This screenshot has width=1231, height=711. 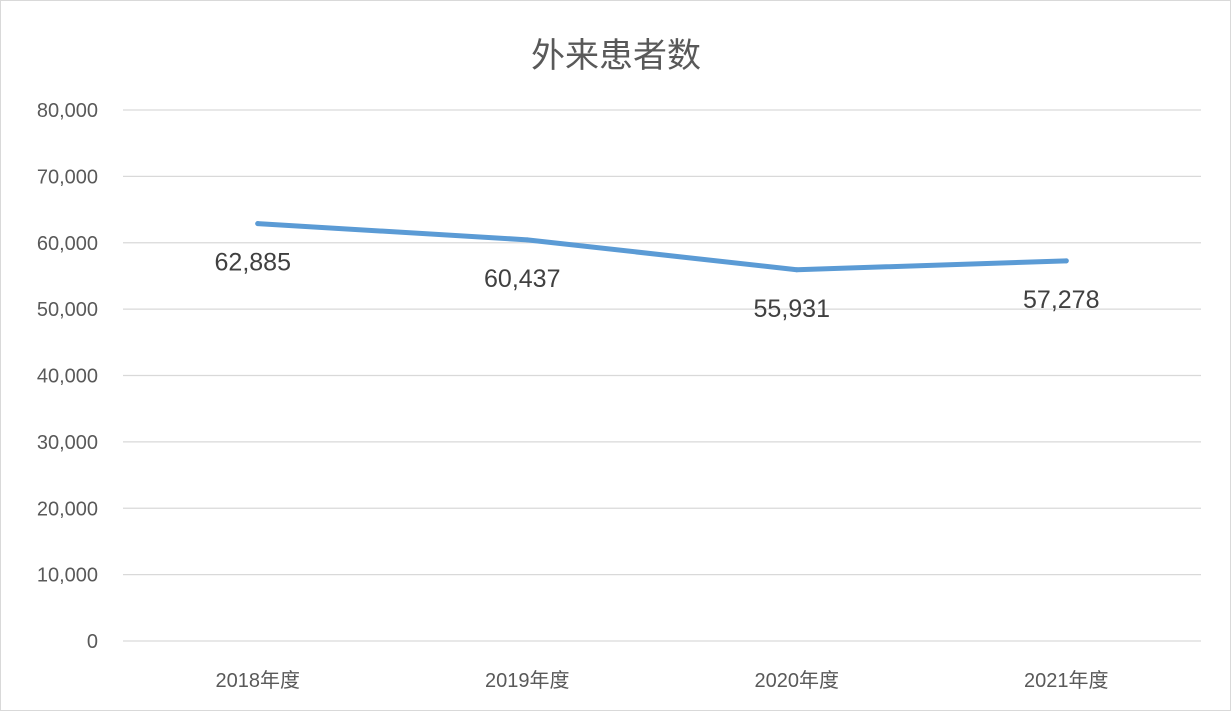 I want to click on data-label: 60,437, so click(x=522, y=279).